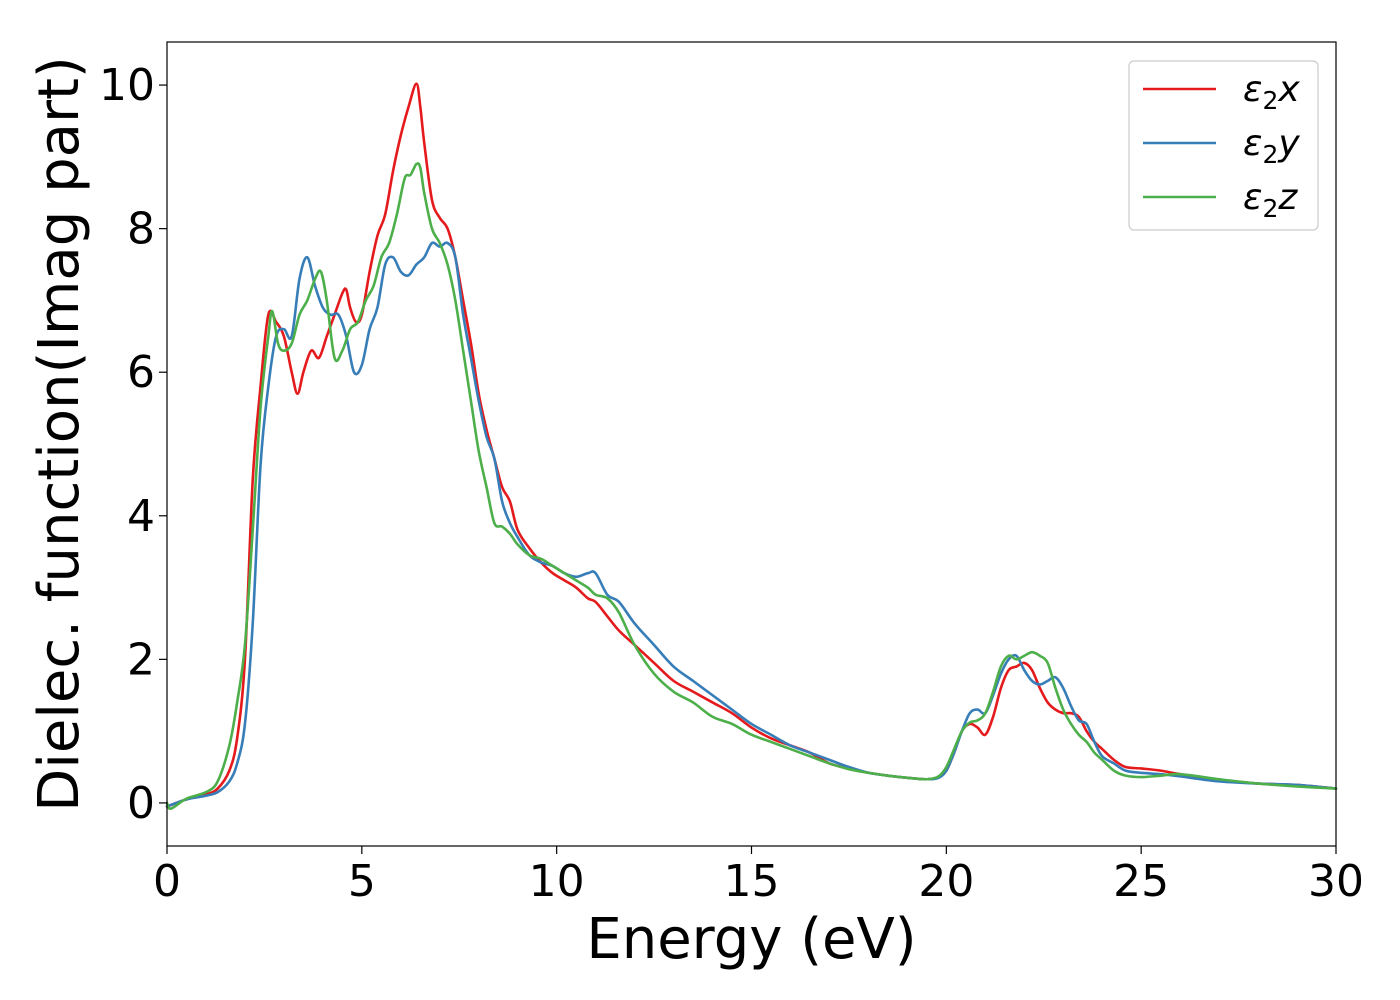 The height and width of the screenshot is (1000, 1400). What do you see at coordinates (752, 881) in the screenshot?
I see `x-tick-label: 15` at bounding box center [752, 881].